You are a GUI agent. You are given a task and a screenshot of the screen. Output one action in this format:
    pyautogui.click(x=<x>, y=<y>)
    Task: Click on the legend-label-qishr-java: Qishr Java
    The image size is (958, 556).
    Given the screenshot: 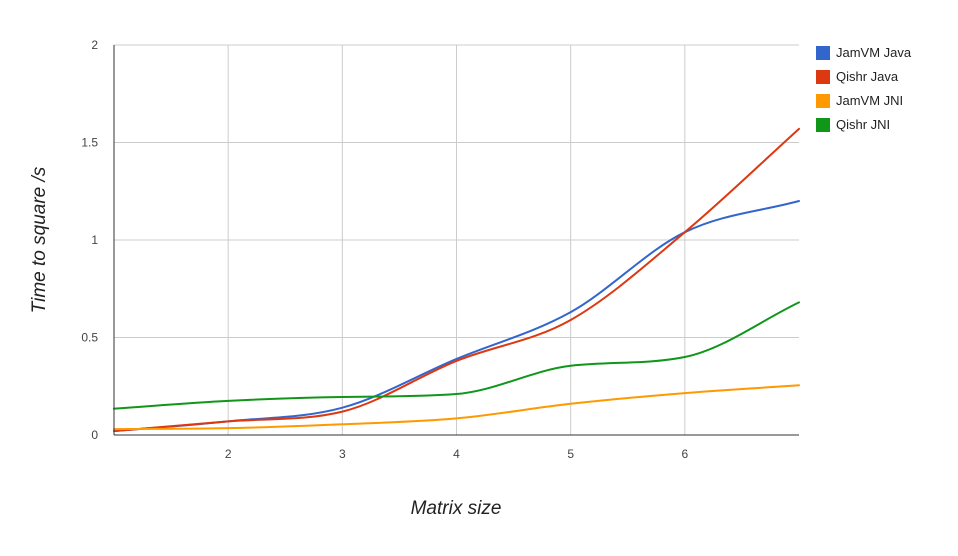 What is the action you would take?
    pyautogui.click(x=867, y=76)
    